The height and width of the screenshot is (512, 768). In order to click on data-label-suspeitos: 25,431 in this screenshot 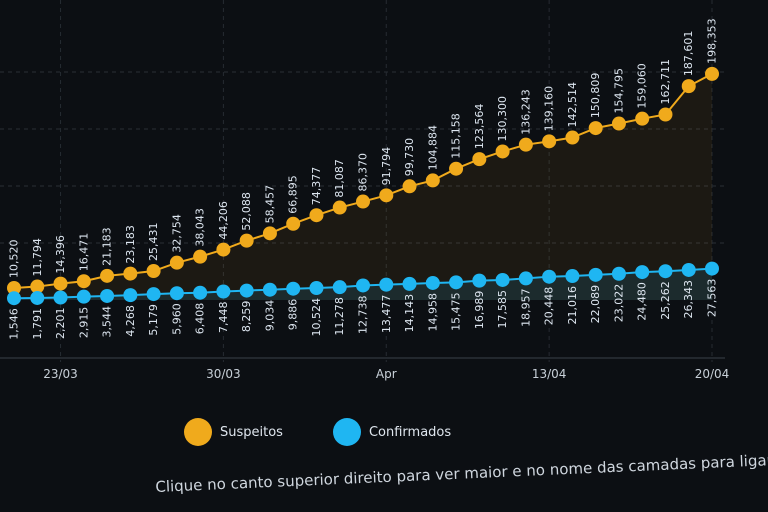, I will do `click(153, 242)`.